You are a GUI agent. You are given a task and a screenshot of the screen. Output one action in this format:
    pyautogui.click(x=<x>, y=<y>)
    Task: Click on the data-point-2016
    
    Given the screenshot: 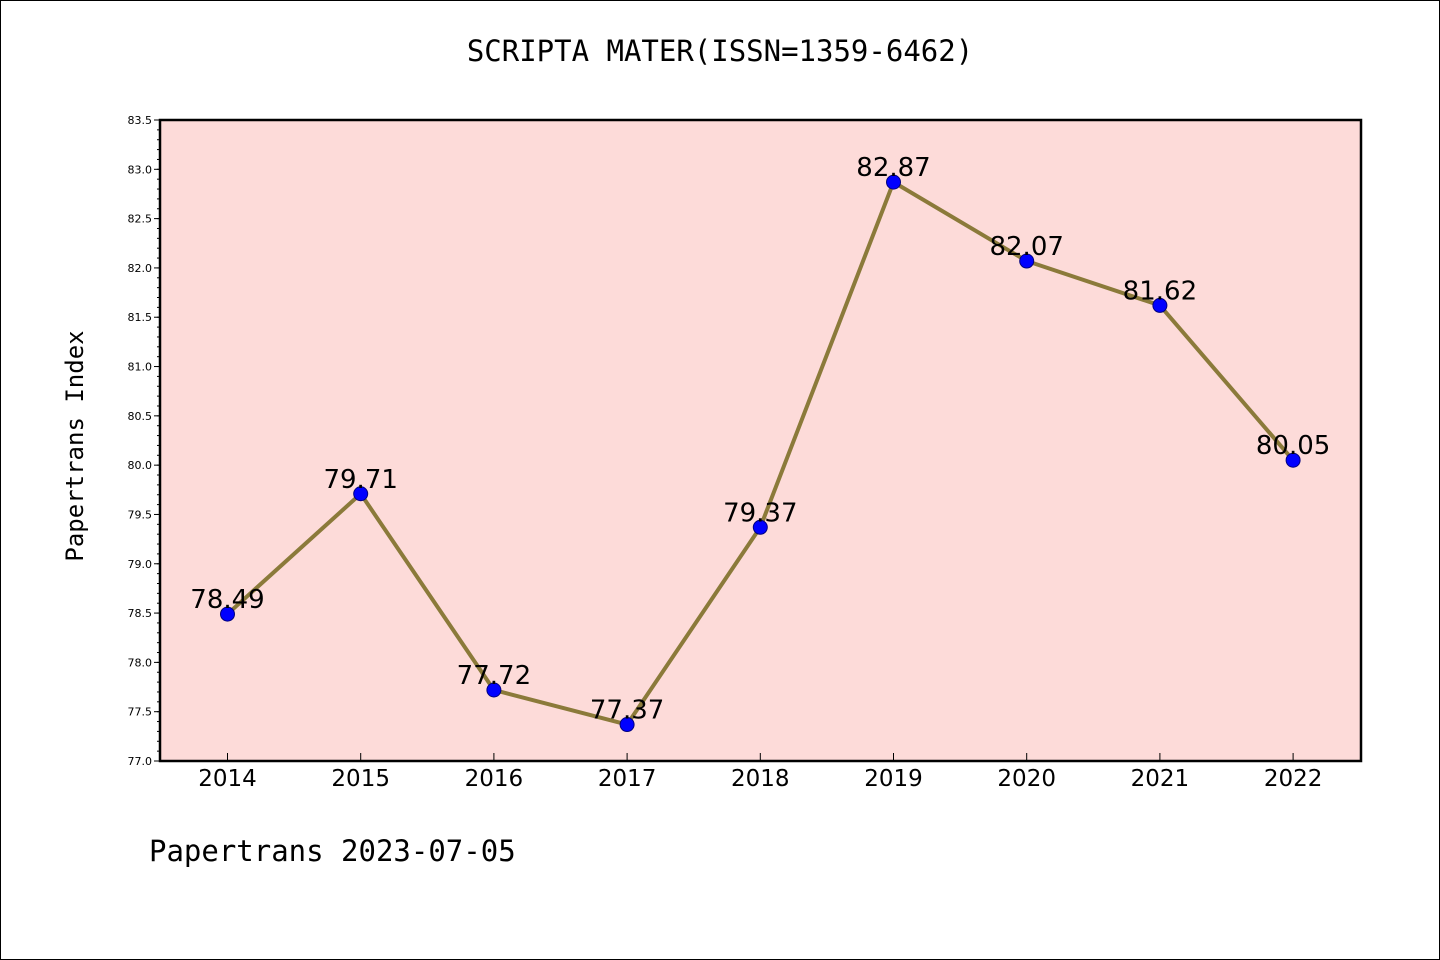 What is the action you would take?
    pyautogui.click(x=494, y=690)
    